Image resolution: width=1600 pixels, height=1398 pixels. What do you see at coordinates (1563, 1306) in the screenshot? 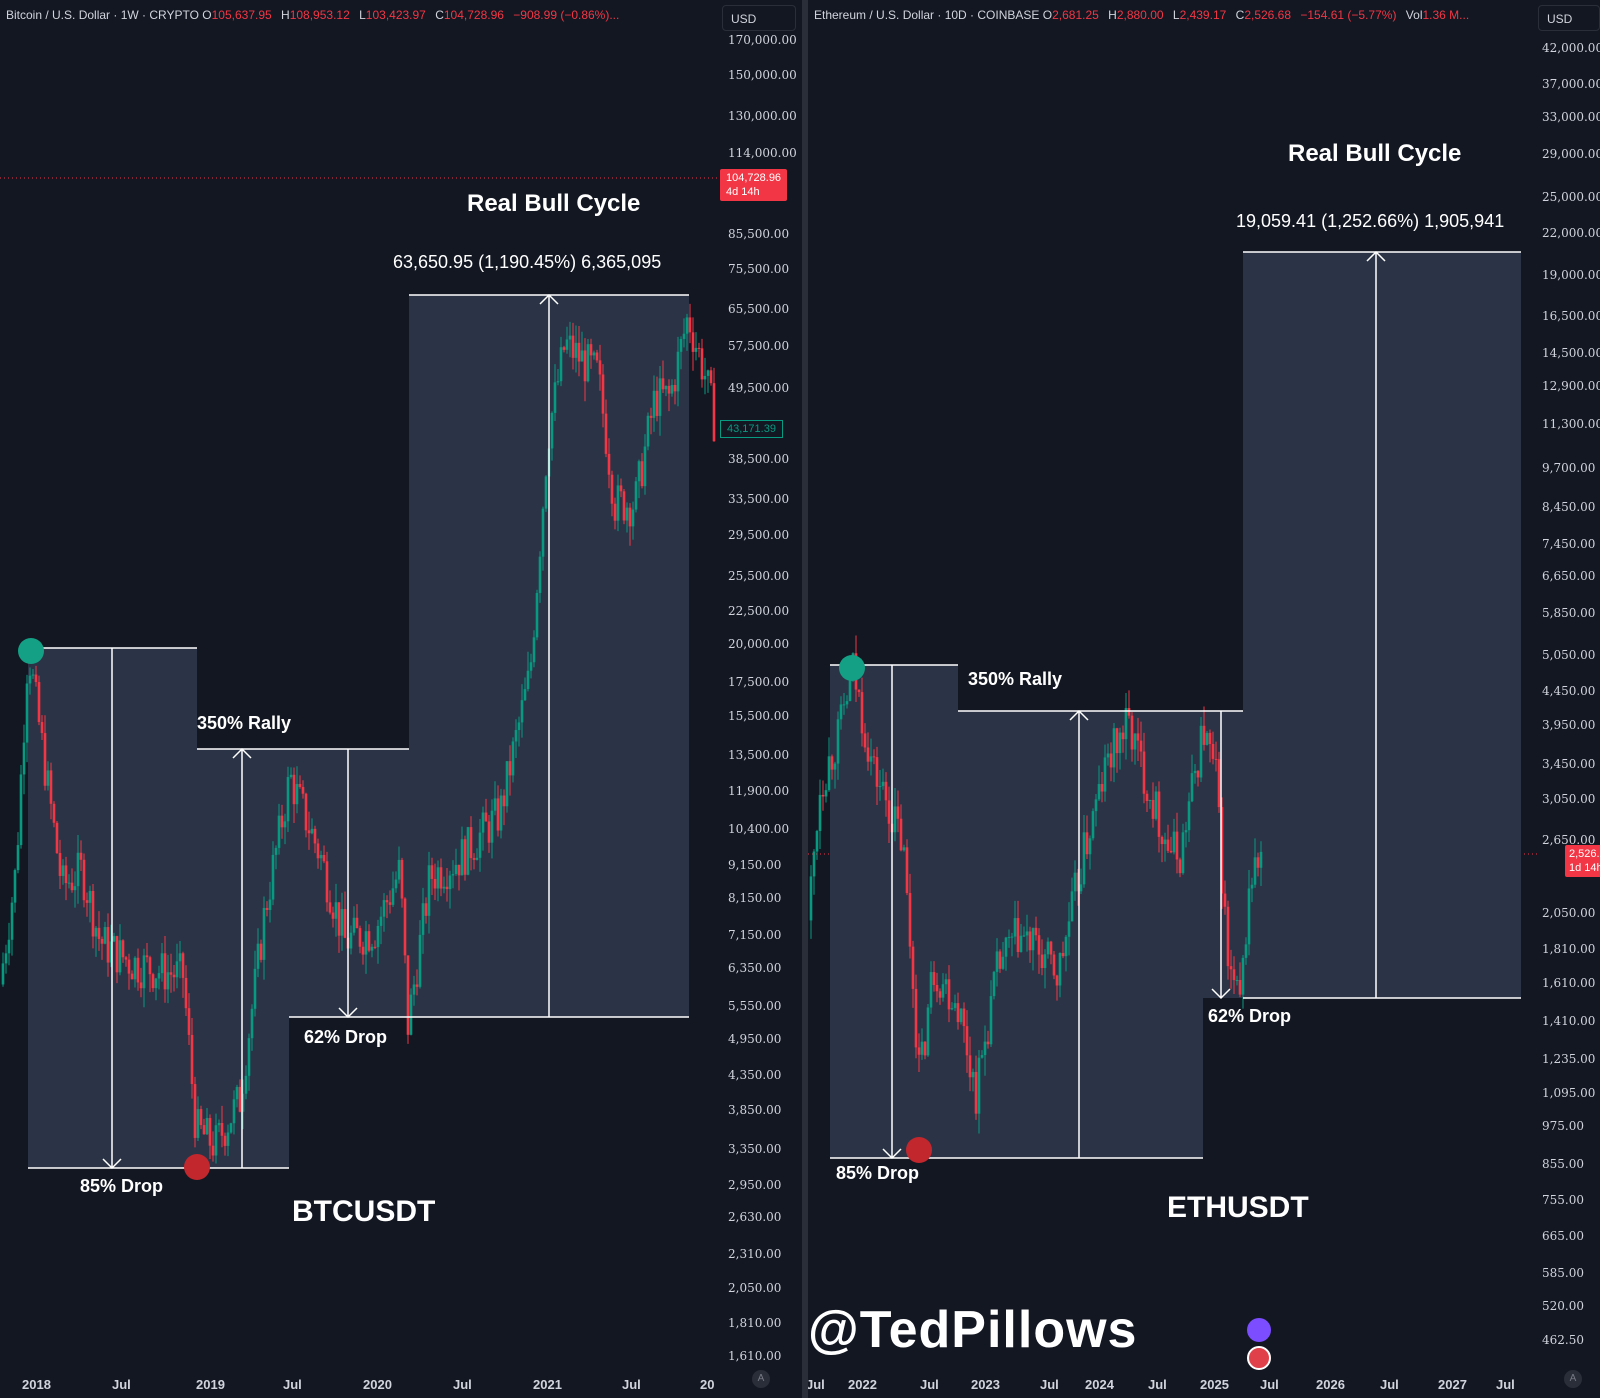
I see `eth-price-tick: 520.00` at bounding box center [1563, 1306].